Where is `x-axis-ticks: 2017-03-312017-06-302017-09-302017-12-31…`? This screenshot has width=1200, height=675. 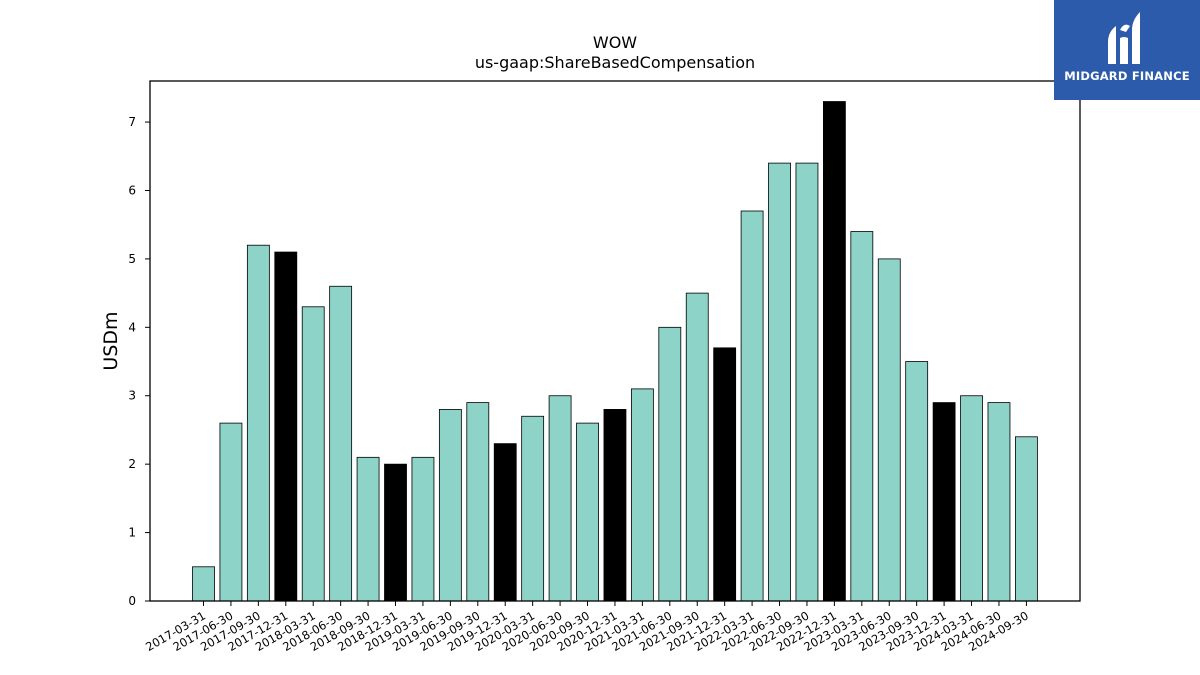 x-axis-ticks: 2017-03-312017-06-302017-09-302017-12-31… is located at coordinates (587, 627).